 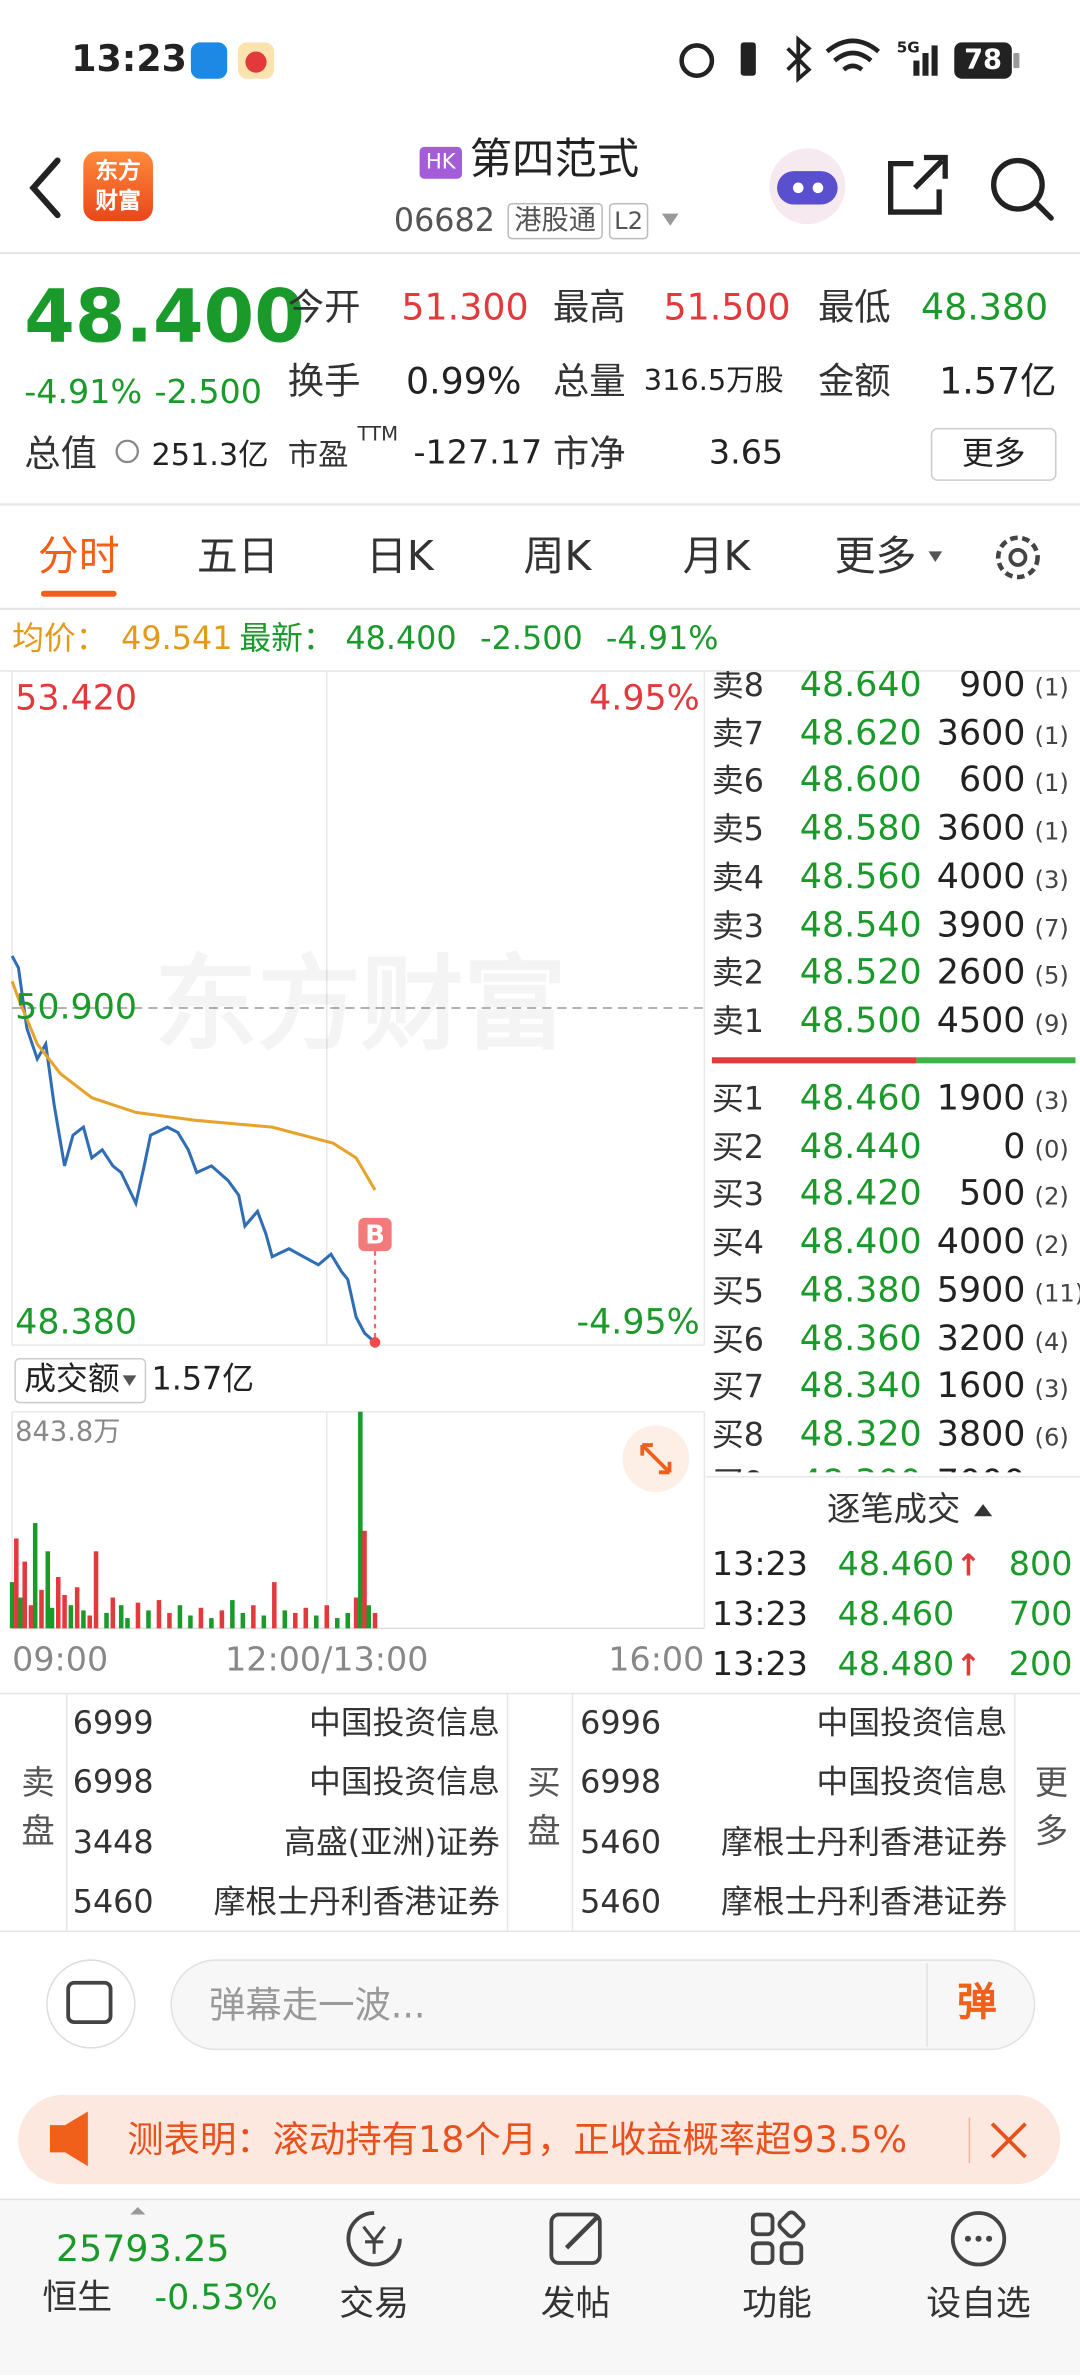 What do you see at coordinates (896, 1565) in the screenshot?
I see `trade-price: 48.460` at bounding box center [896, 1565].